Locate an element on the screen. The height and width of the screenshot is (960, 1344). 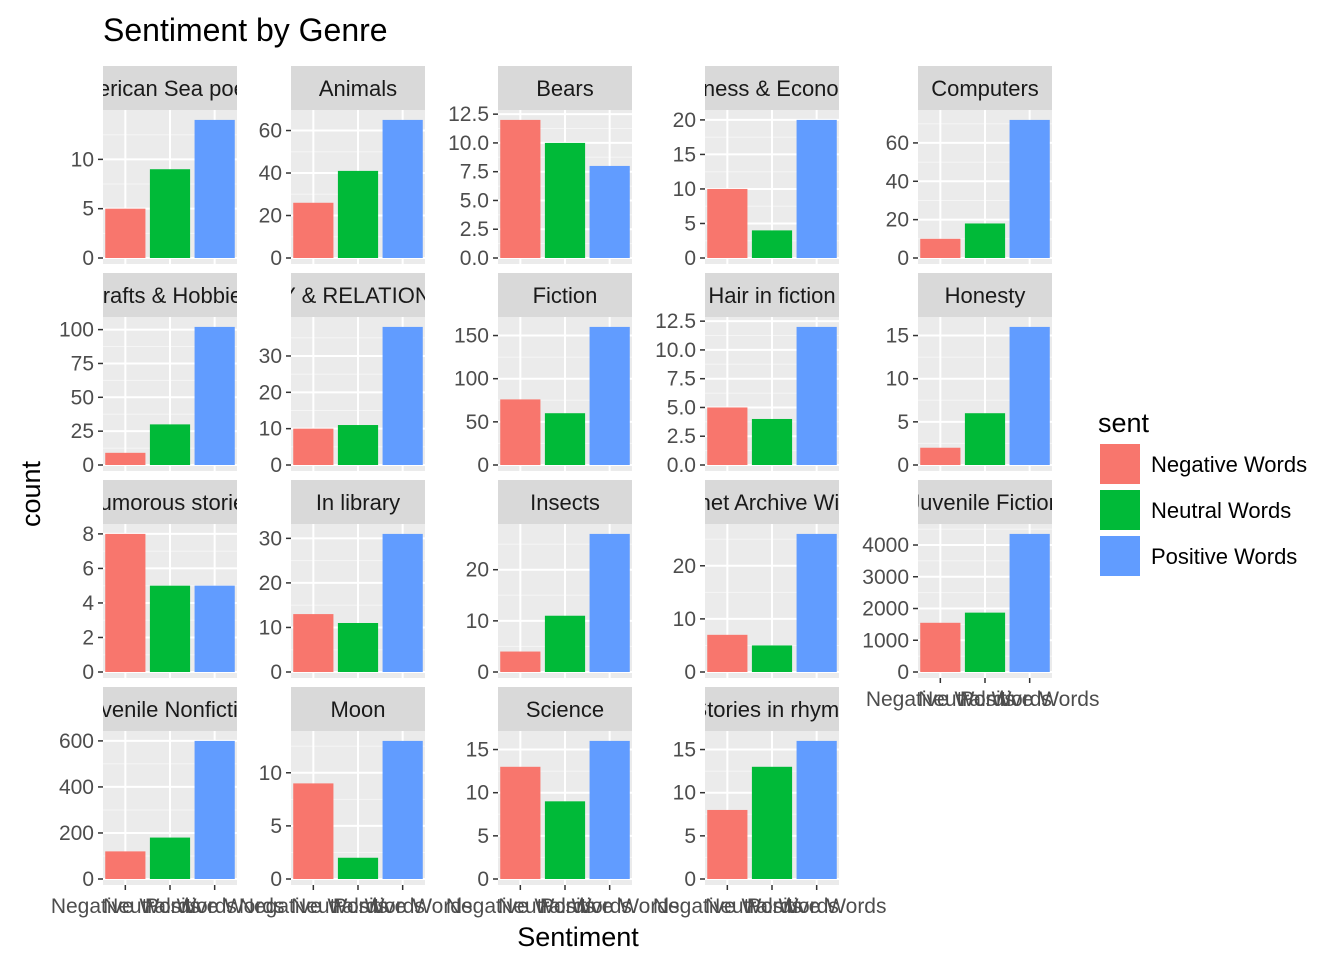
y-tick-label: 2.5 is located at coordinates (681, 436).